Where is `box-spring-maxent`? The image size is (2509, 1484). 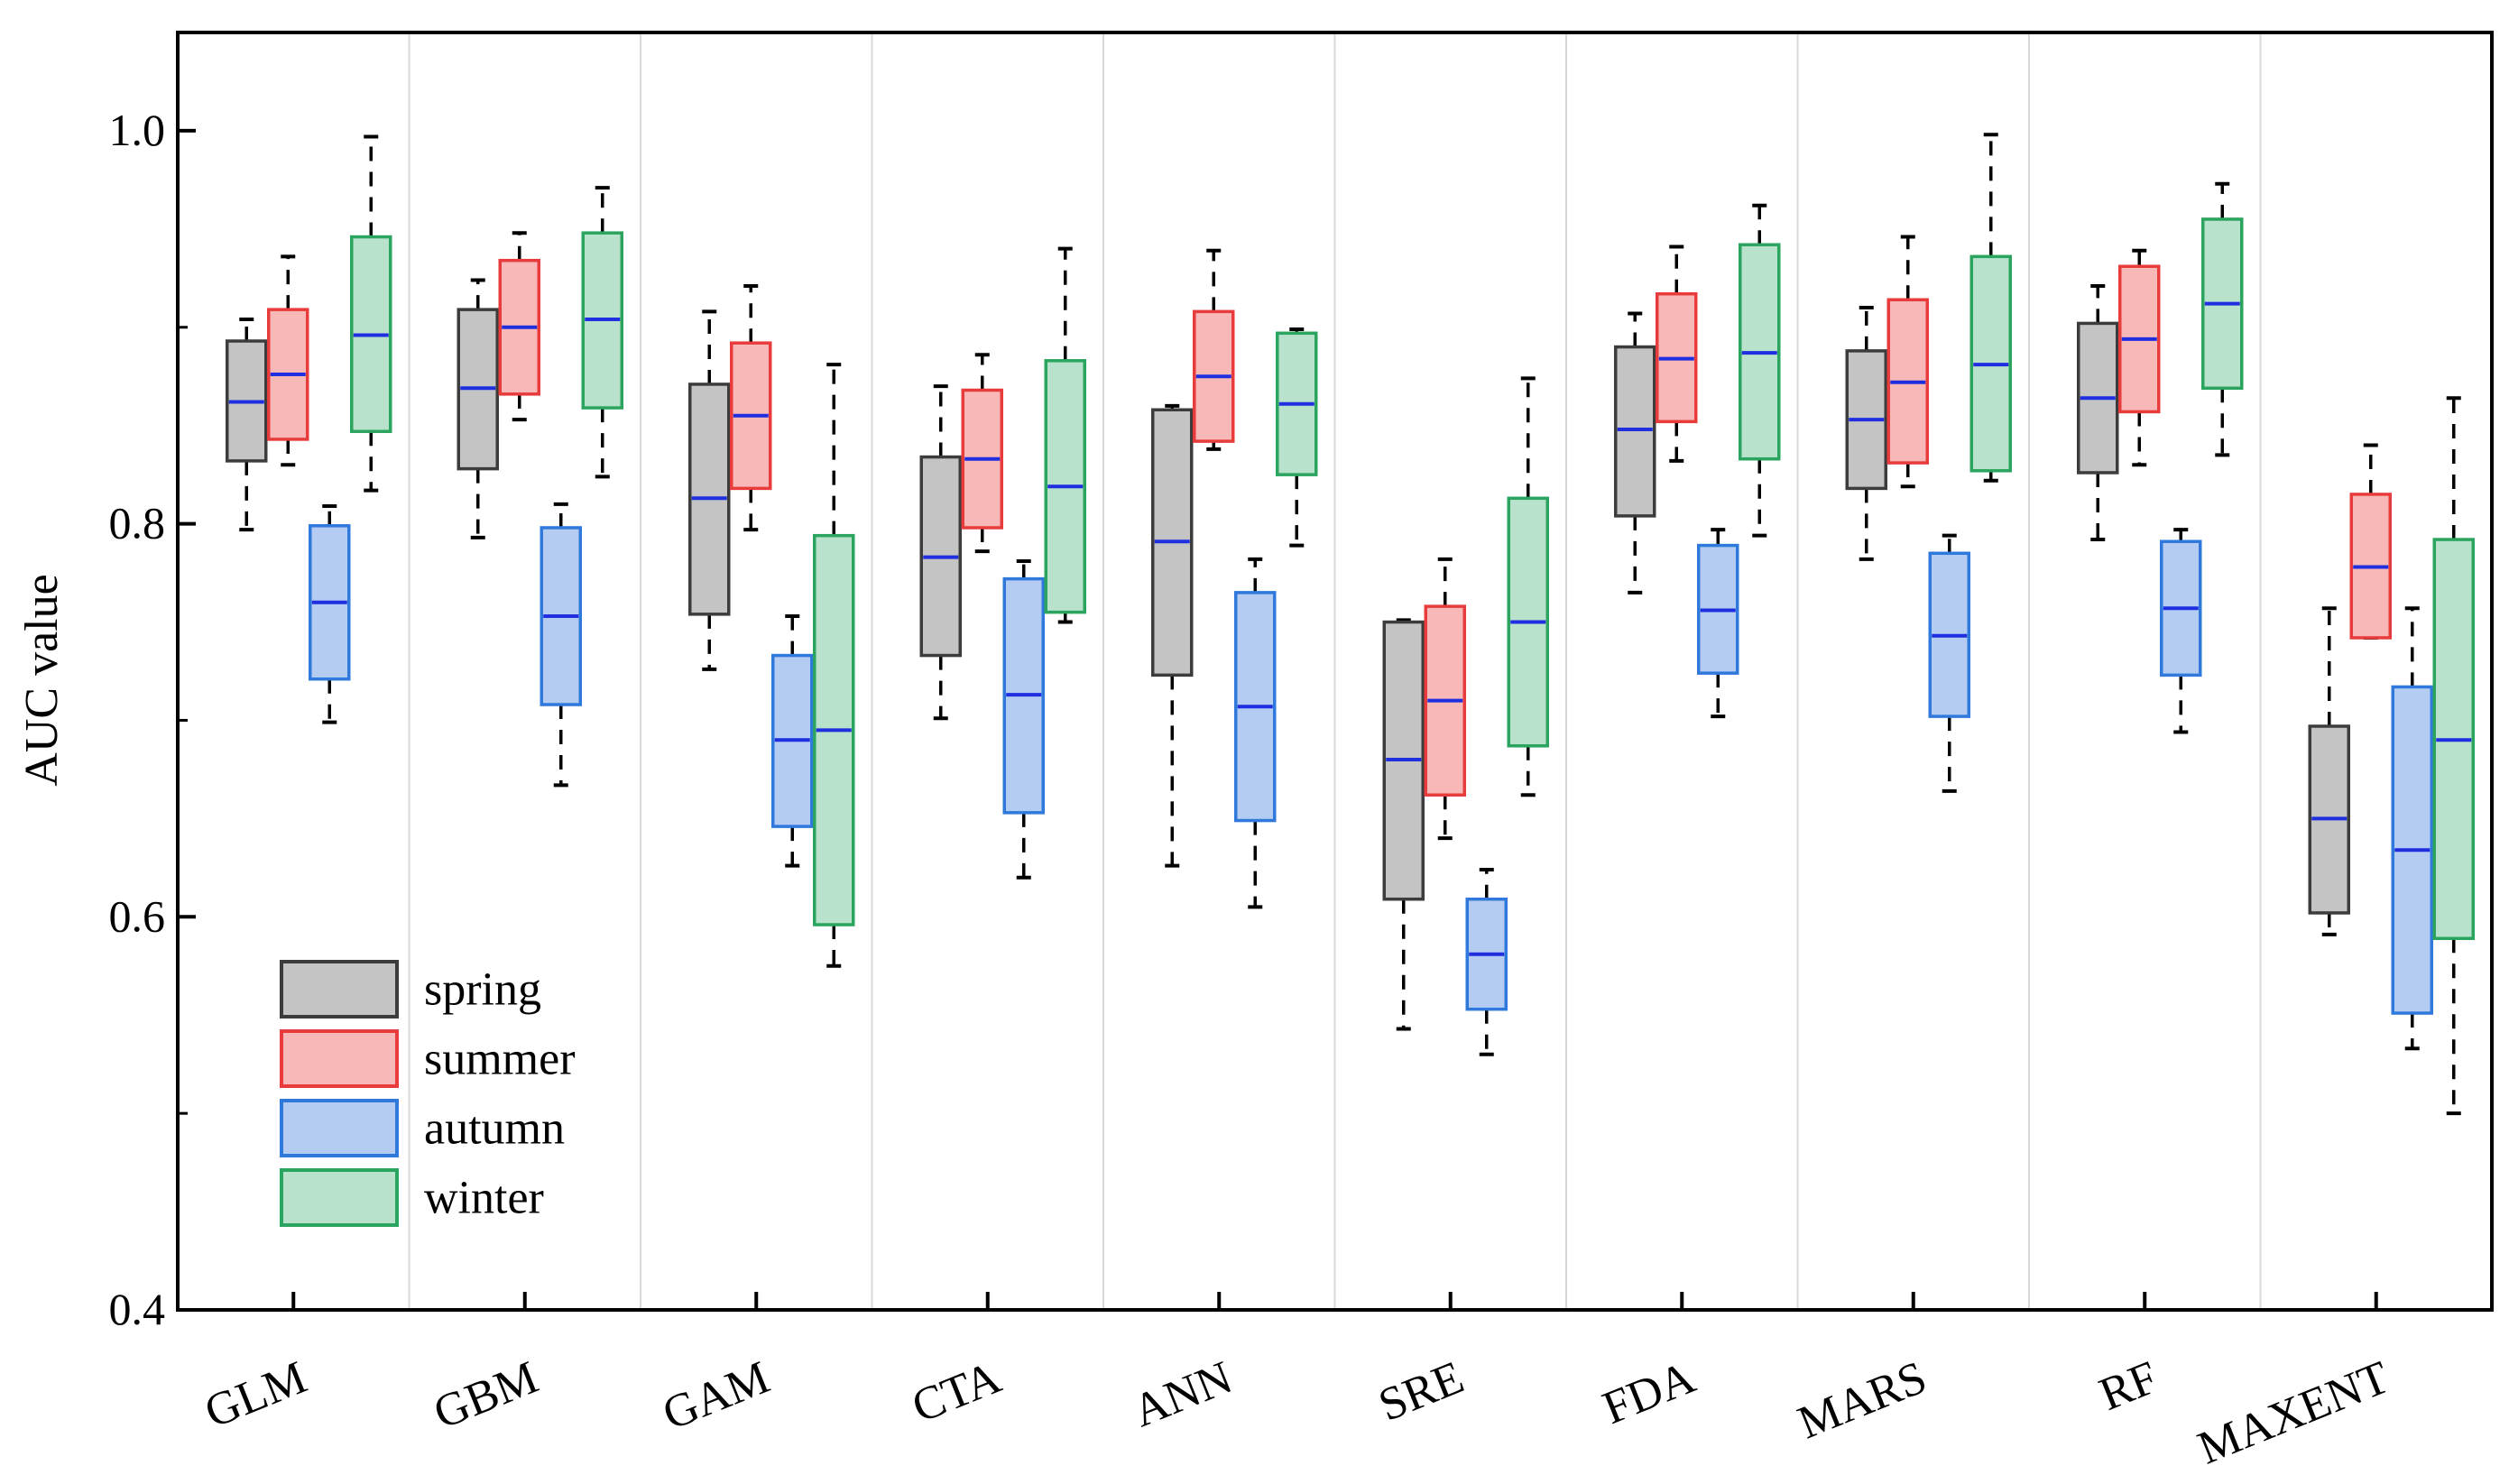
box-spring-maxent is located at coordinates (2329, 771).